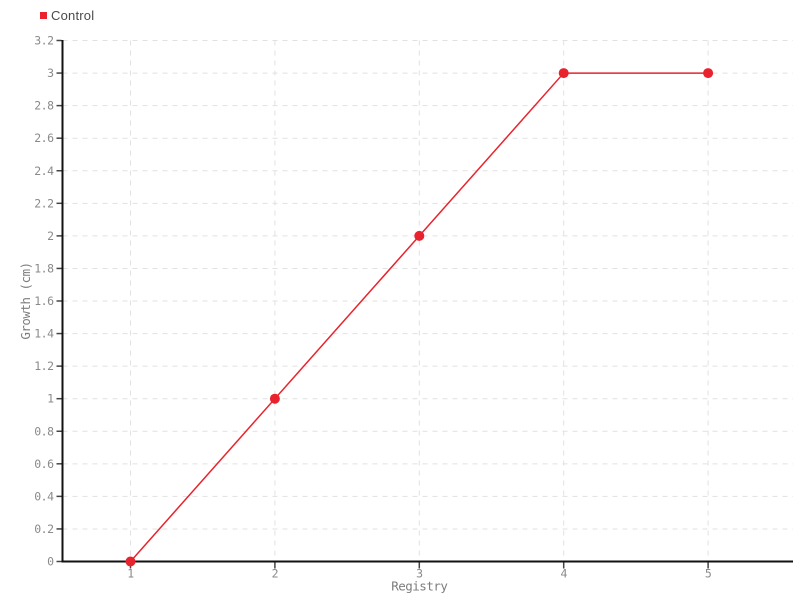 This screenshot has height=600, width=800. I want to click on x-tick-label: 3, so click(419, 574).